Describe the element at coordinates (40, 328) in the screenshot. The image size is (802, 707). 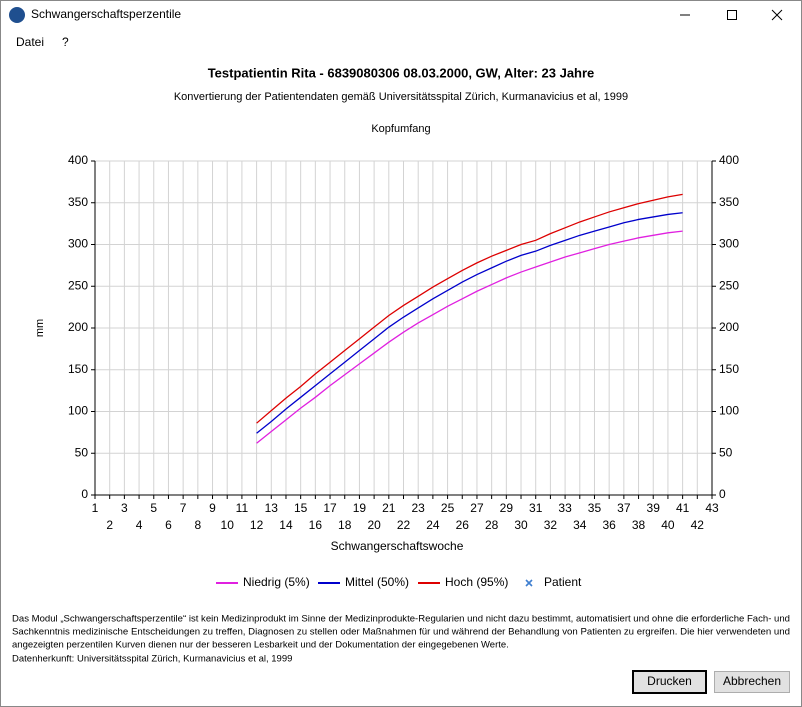
I see `y-axis-label: mm` at that location.